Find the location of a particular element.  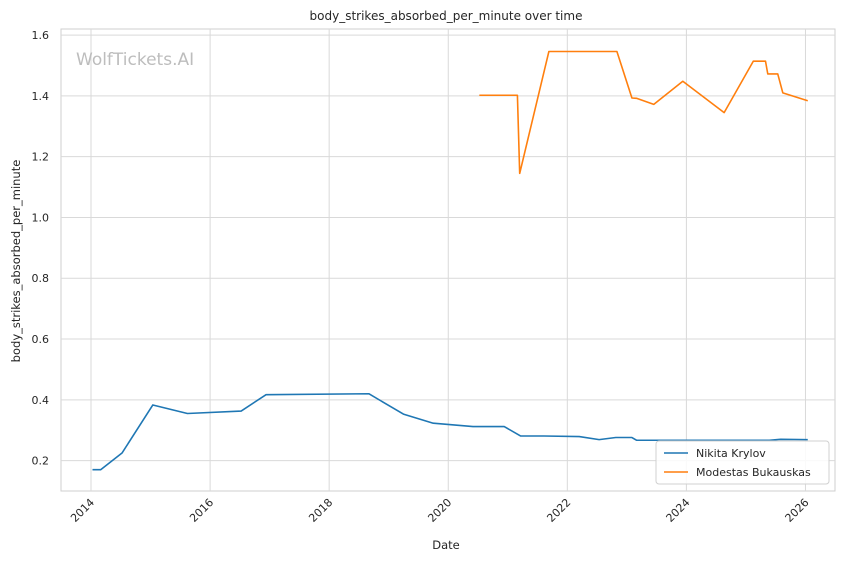

watermark: WolfTickets.AI is located at coordinates (135, 60).